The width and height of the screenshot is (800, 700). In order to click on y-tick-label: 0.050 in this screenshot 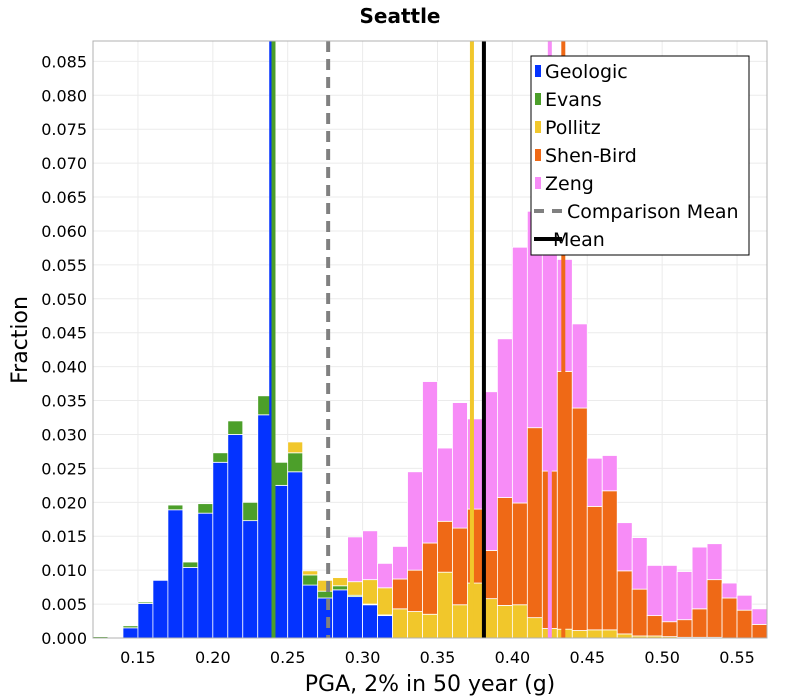, I will do `click(64, 299)`.